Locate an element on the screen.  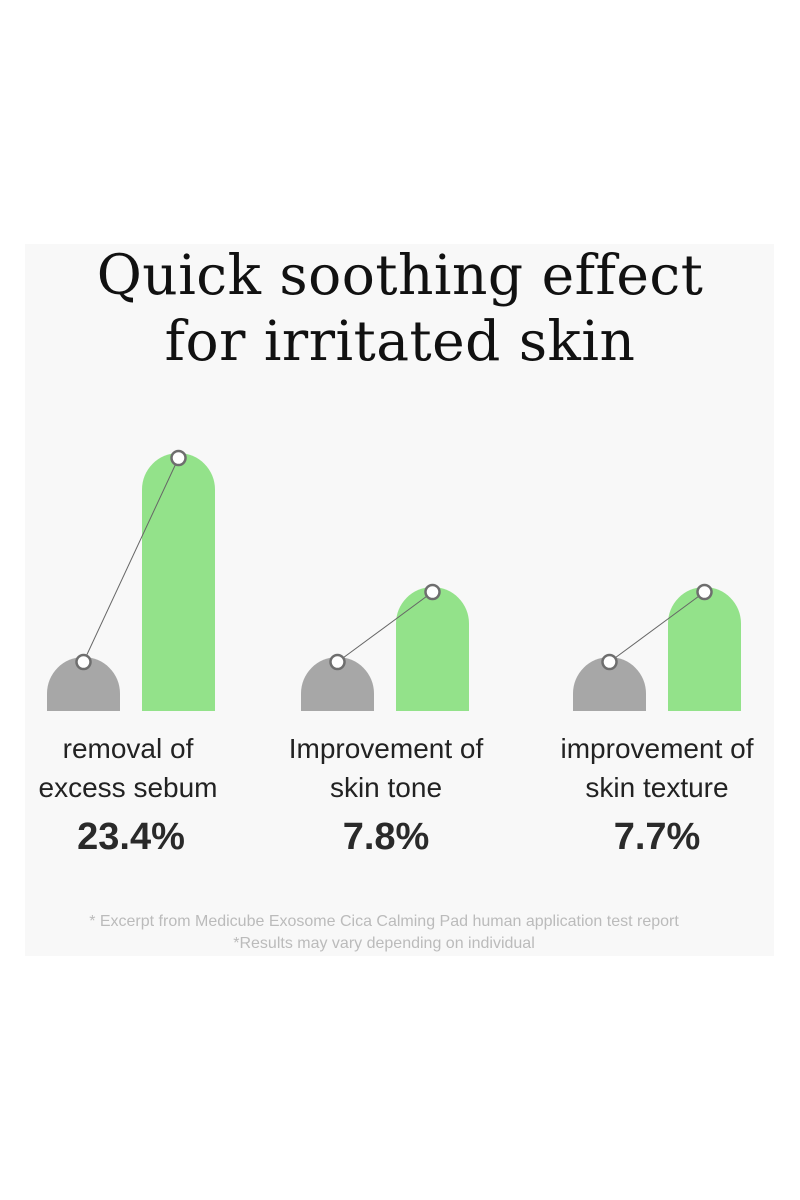
chart-title: Quick soothing effect for irritated skin is located at coordinates (400, 308).